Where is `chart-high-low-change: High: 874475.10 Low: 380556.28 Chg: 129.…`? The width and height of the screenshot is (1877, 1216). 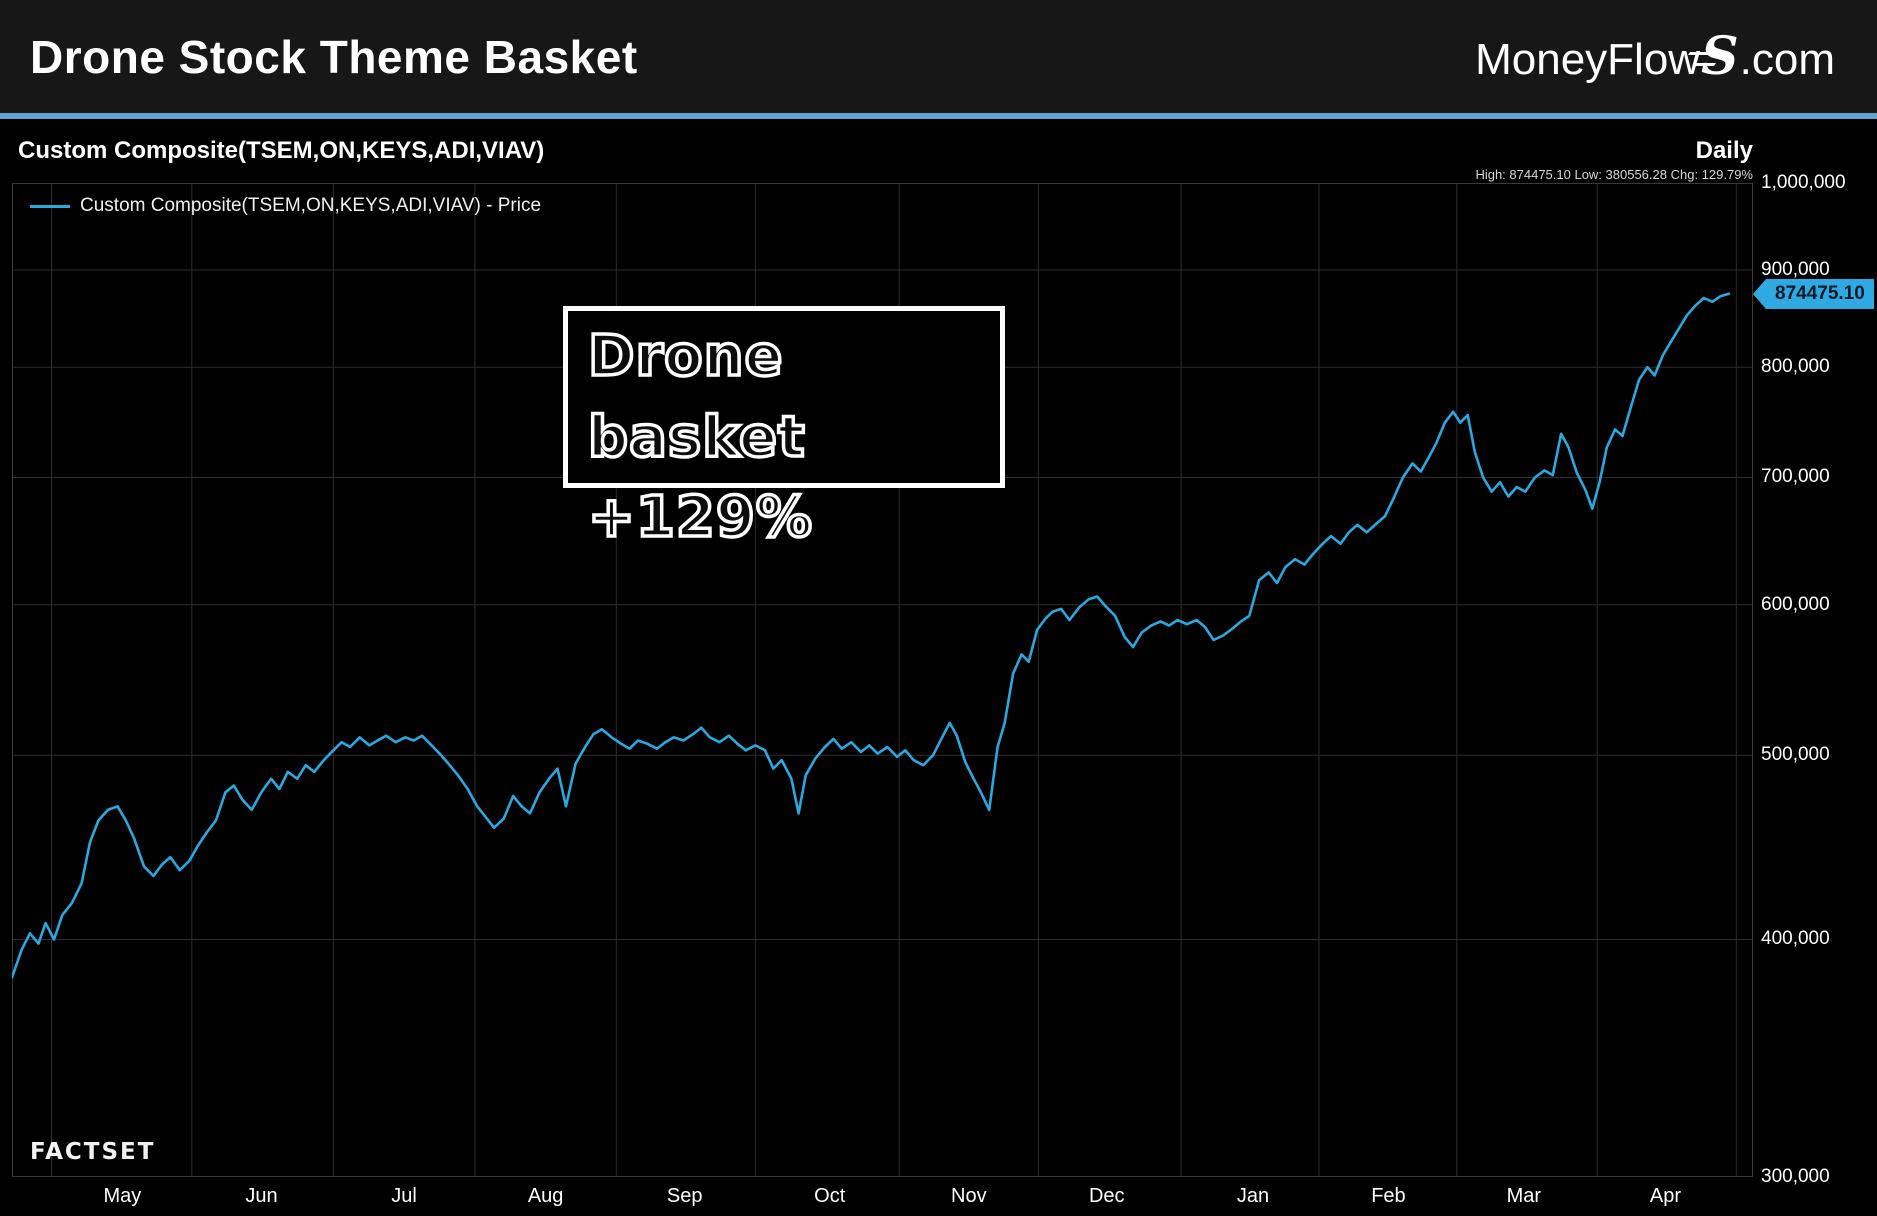 chart-high-low-change: High: 874475.10 Low: 380556.28 Chg: 129.… is located at coordinates (1614, 174).